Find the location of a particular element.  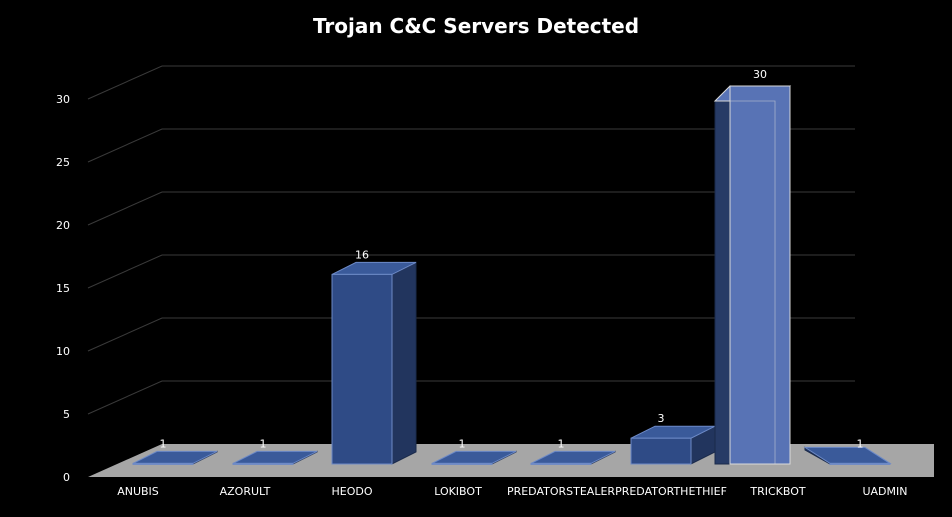

category-label: AZORULT is located at coordinates (245, 491).